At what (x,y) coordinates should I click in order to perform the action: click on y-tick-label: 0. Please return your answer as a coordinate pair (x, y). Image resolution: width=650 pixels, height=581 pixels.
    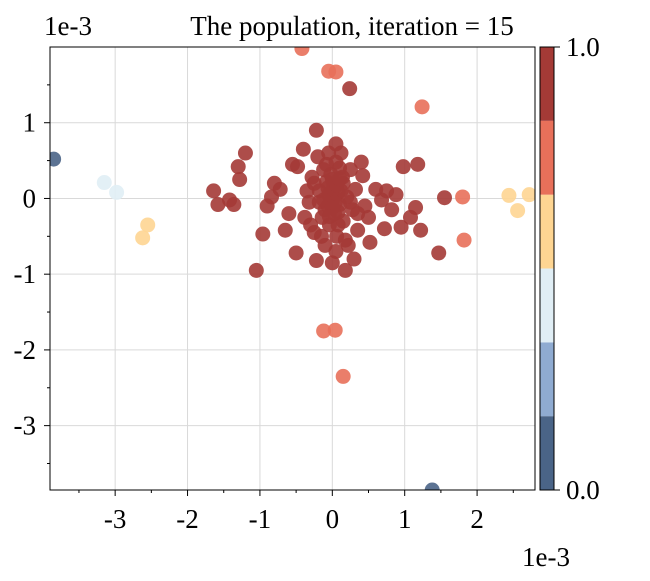
    Looking at the image, I should click on (30, 198).